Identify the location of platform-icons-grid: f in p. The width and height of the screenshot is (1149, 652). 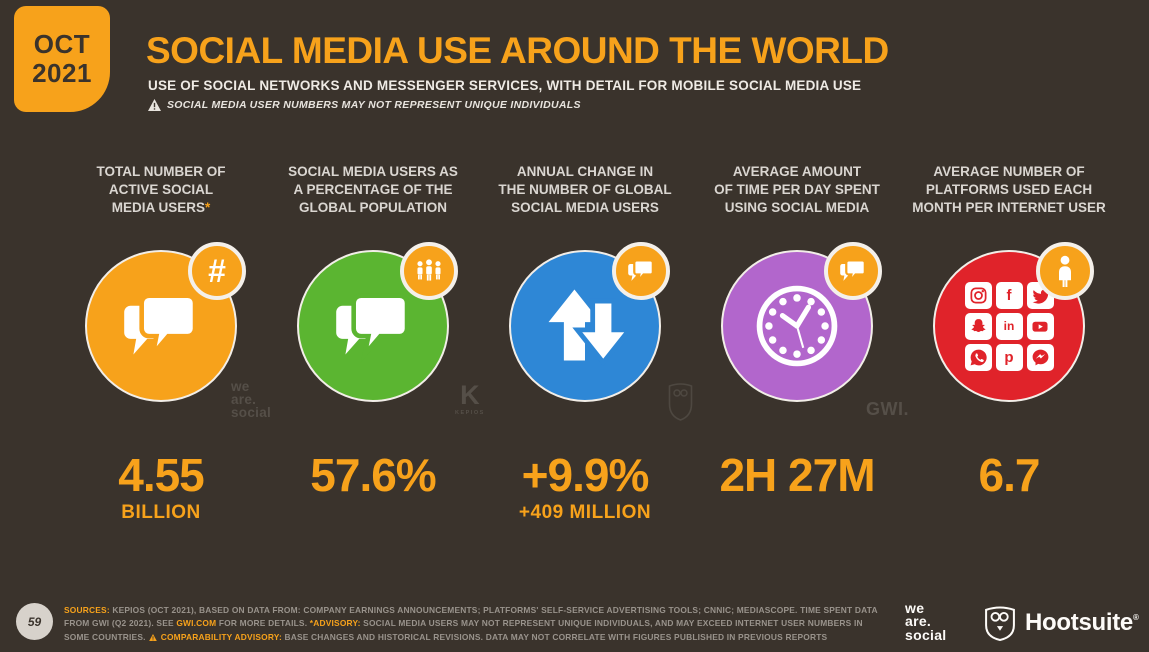
(1009, 326).